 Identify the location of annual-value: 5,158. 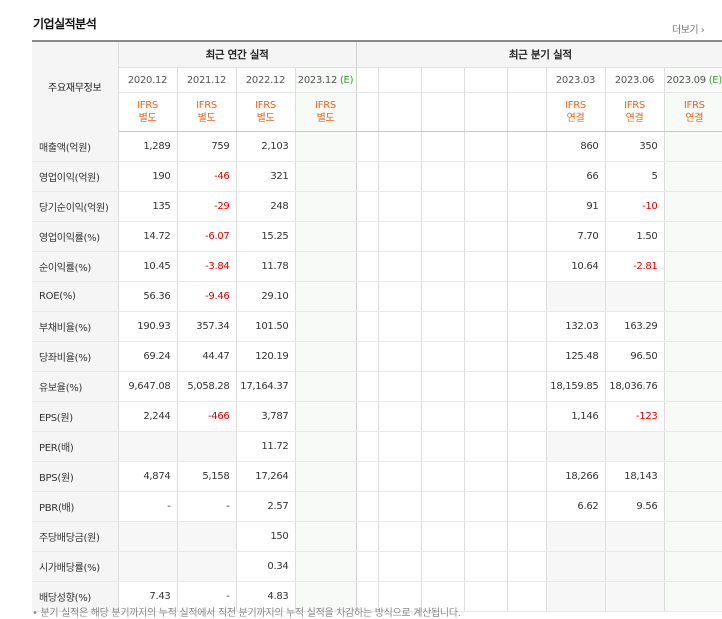
(206, 477).